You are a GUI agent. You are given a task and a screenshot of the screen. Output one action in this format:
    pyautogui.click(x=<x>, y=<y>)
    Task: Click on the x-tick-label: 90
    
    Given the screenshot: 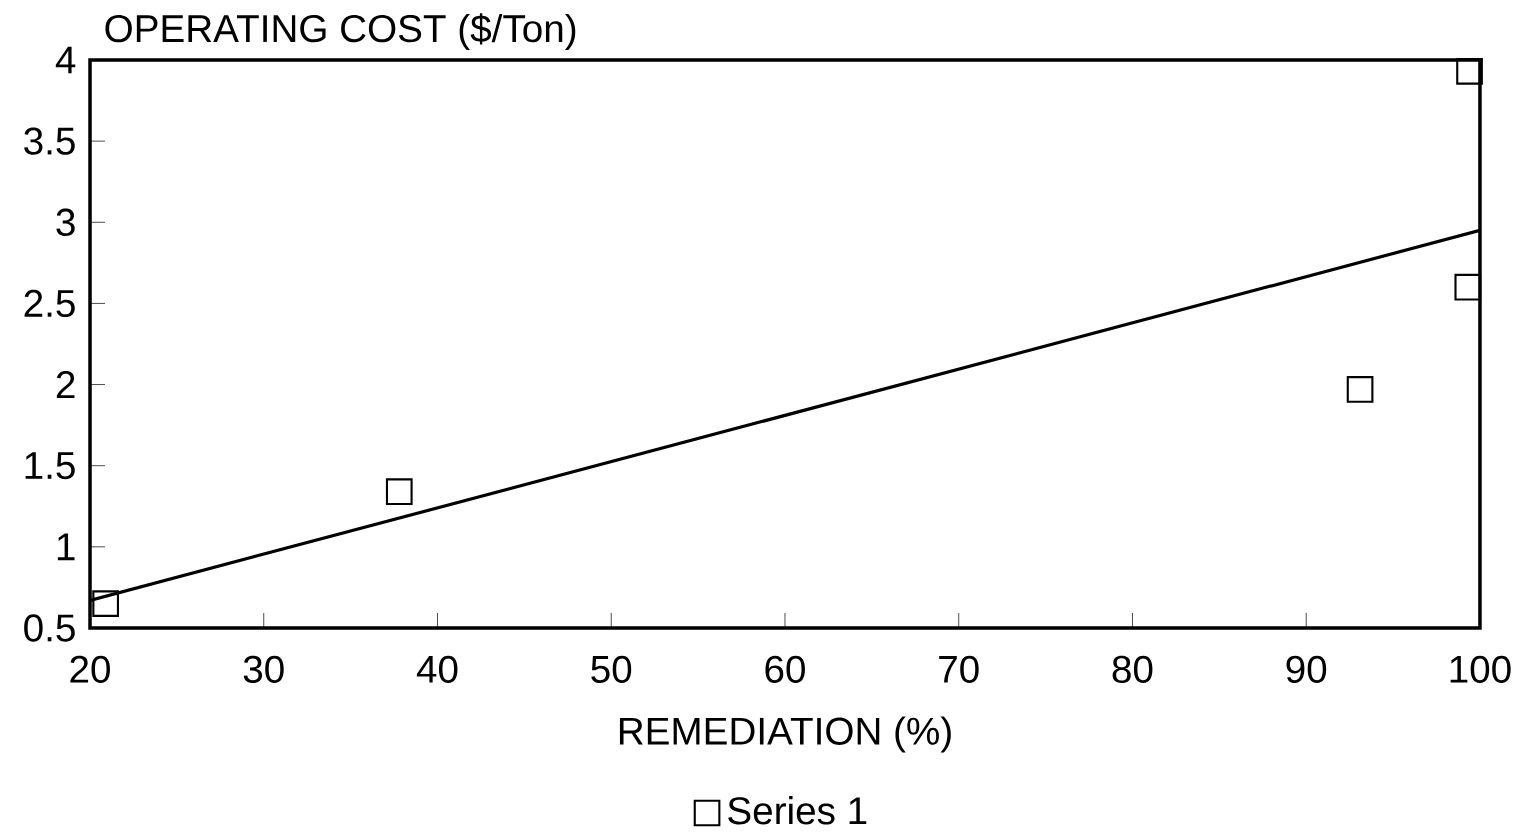 What is the action you would take?
    pyautogui.click(x=1306, y=669)
    